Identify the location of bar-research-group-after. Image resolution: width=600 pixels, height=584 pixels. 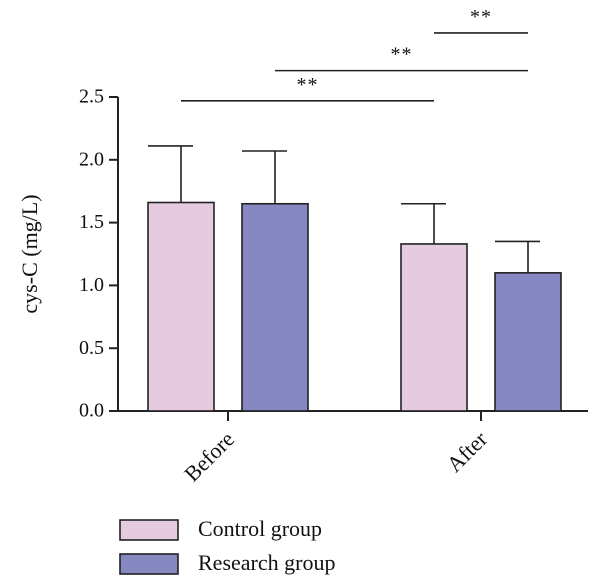
(528, 342).